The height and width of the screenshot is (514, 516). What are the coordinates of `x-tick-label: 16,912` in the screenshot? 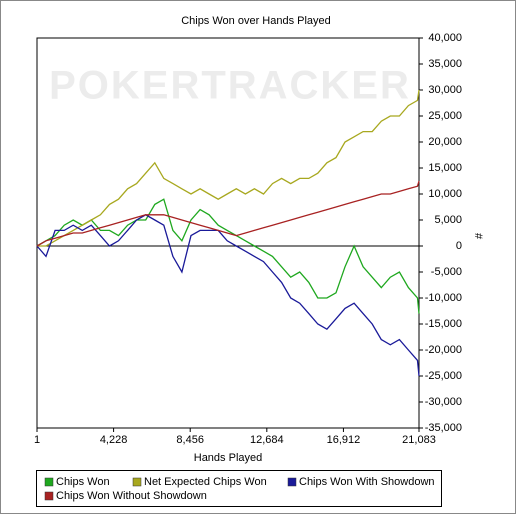 It's located at (344, 440).